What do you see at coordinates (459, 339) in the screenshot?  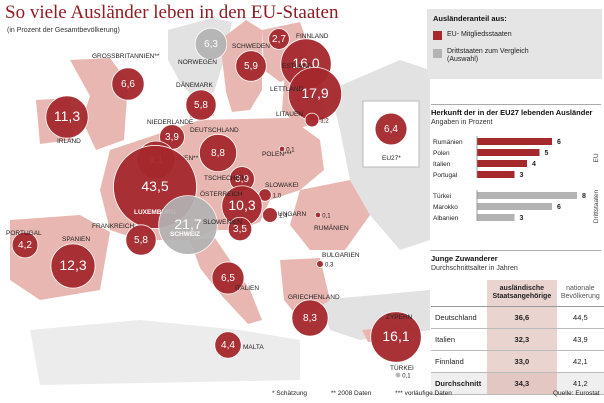 I see `table-cell: Italien` at bounding box center [459, 339].